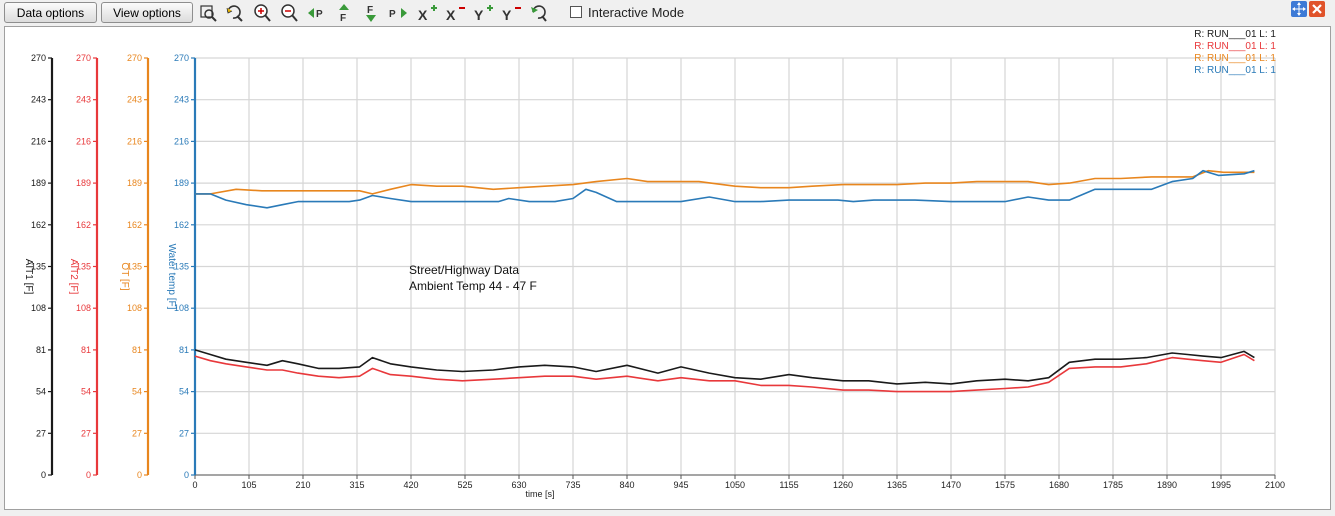 The image size is (1335, 516). Describe the element at coordinates (38, 58) in the screenshot. I see `y-tick-label-0: 270` at that location.